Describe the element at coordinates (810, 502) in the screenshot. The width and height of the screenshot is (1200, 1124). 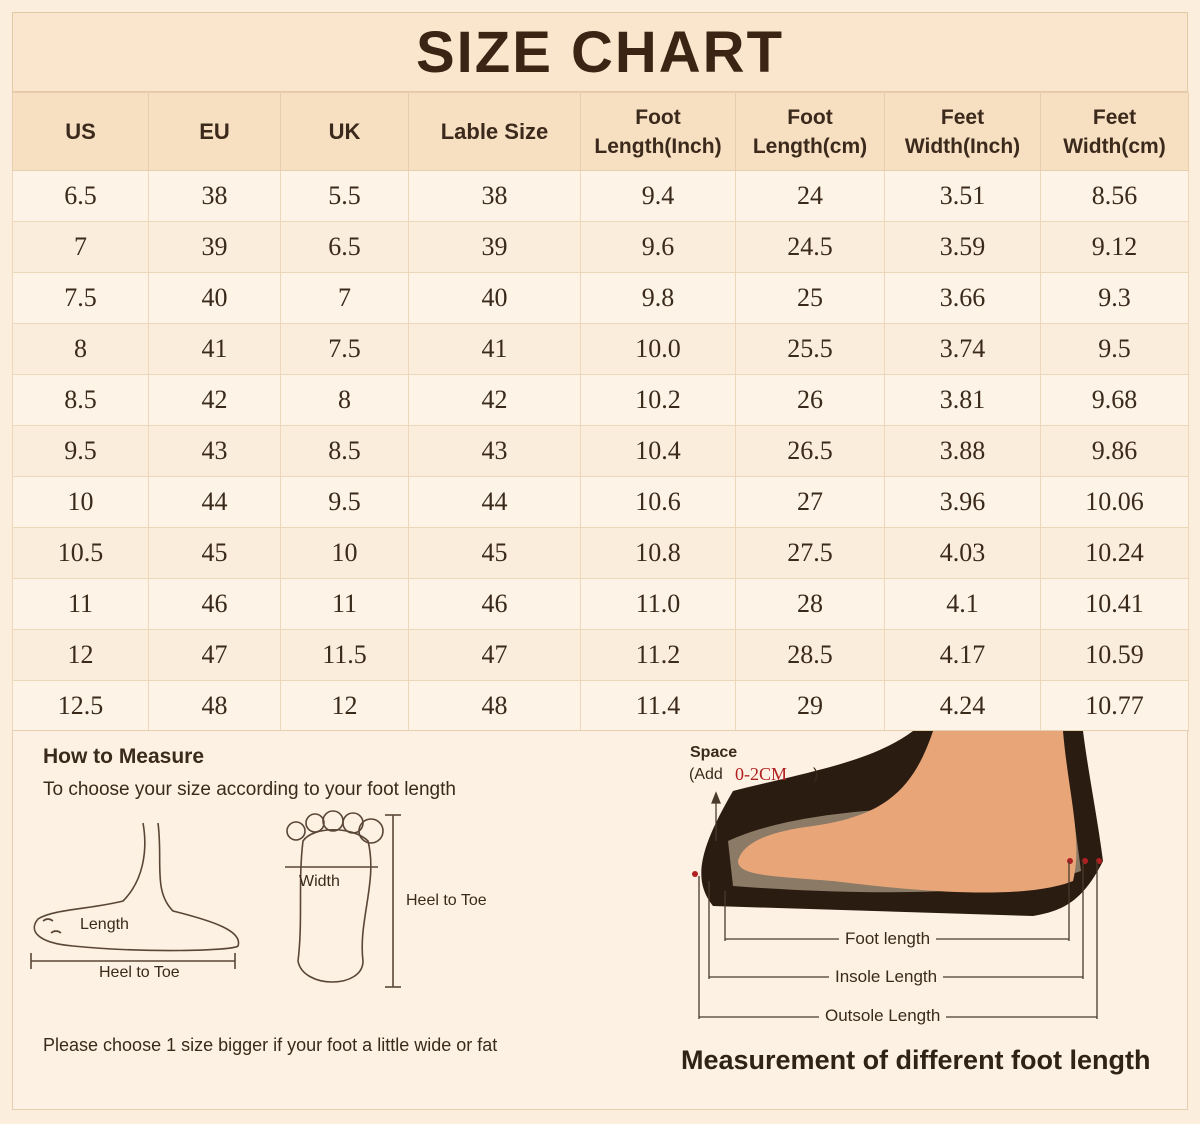
I see `table-cell: 27` at that location.